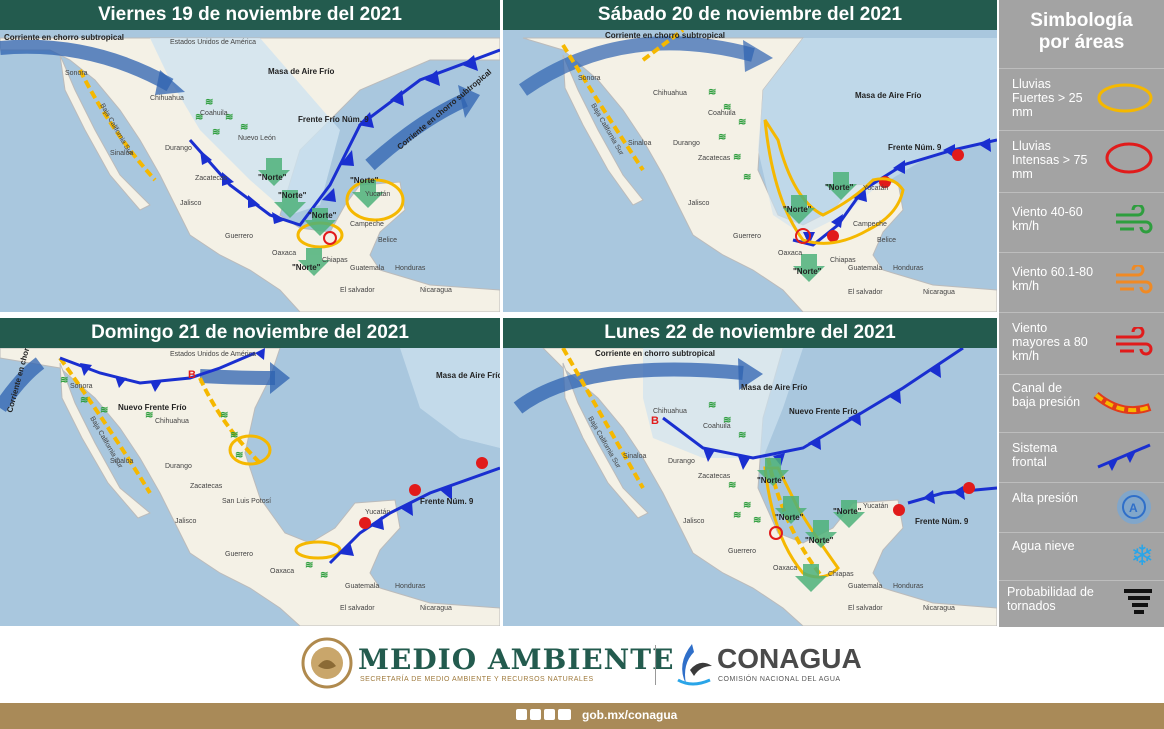 The width and height of the screenshot is (1164, 729). Describe the element at coordinates (250, 333) in the screenshot. I see `panel-title: Domingo 21 de noviembre del 2021` at that location.